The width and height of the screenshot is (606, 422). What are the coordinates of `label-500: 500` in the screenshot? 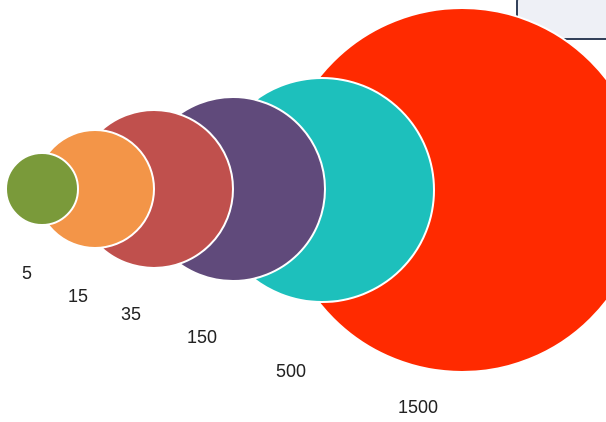 It's located at (291, 371).